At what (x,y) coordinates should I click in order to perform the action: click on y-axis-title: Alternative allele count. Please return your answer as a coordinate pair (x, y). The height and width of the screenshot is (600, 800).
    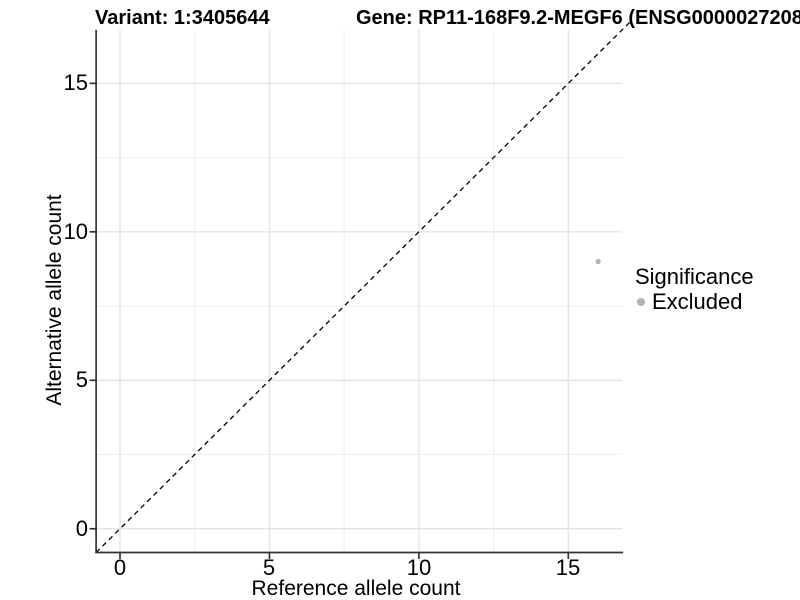
    Looking at the image, I should click on (54, 300).